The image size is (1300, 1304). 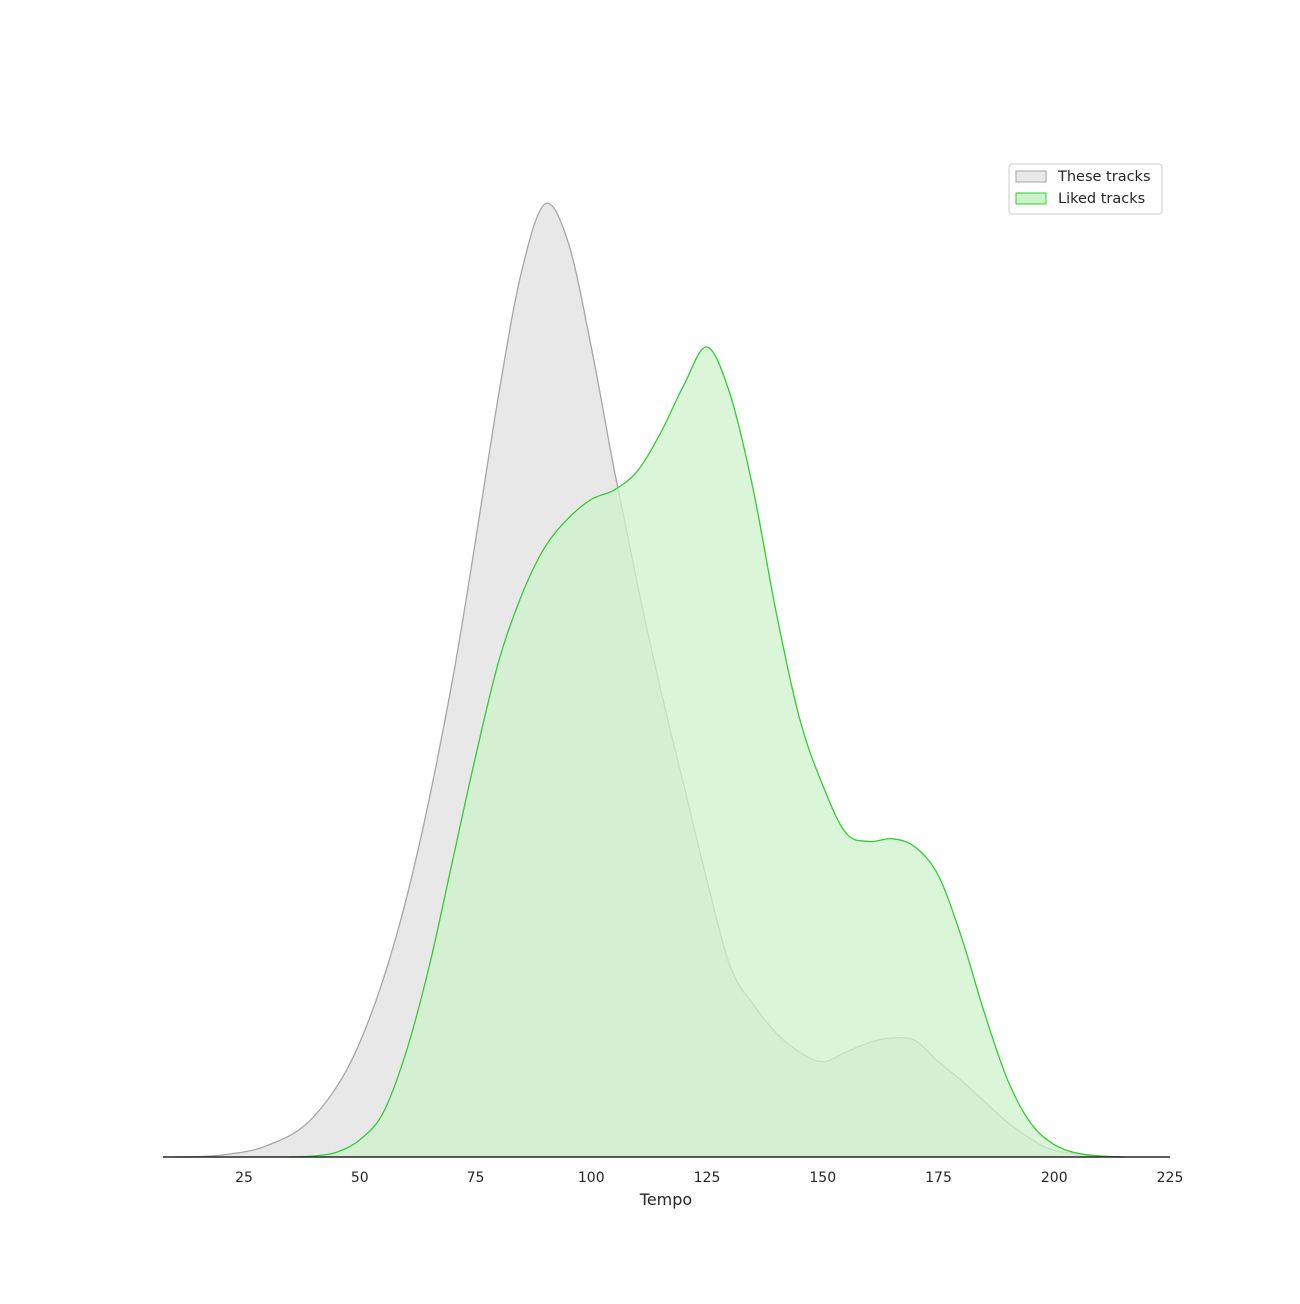 I want to click on legend-frame, so click(x=1085, y=189).